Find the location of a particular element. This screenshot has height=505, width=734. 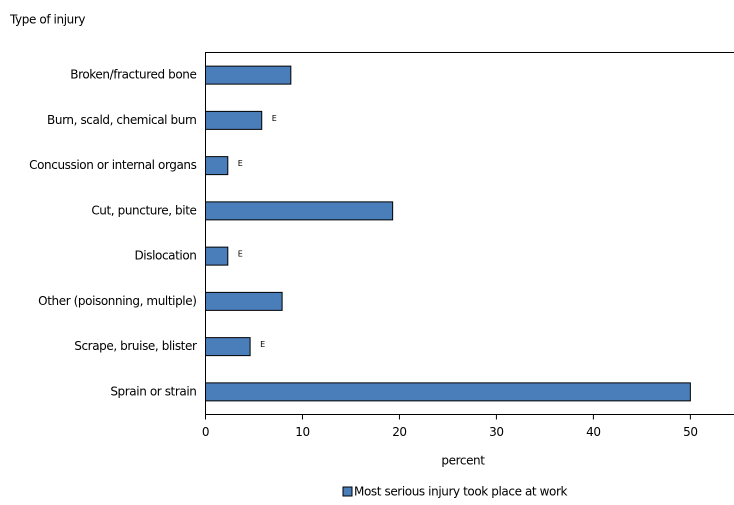

y-tick-label: Scrape, bruise, blister is located at coordinates (135, 346).